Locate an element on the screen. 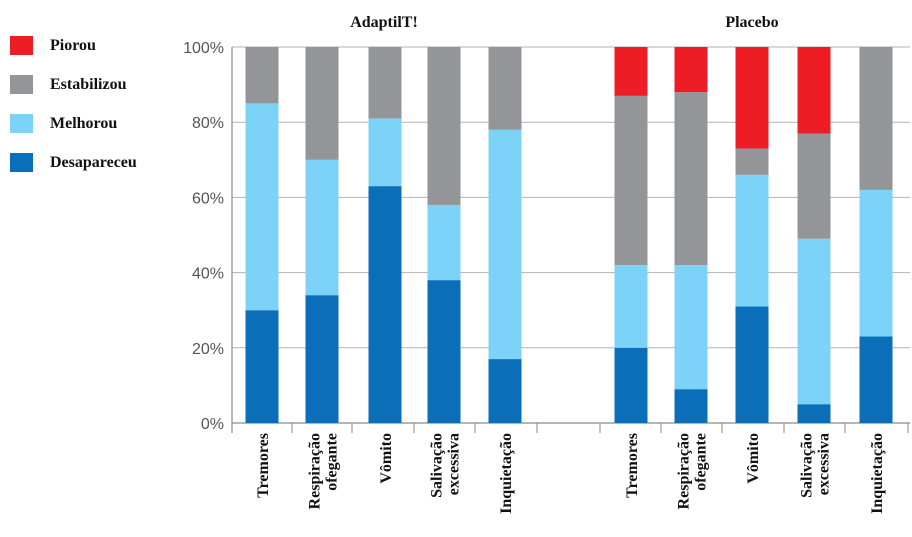  y-tick-label: 0% is located at coordinates (212, 424).